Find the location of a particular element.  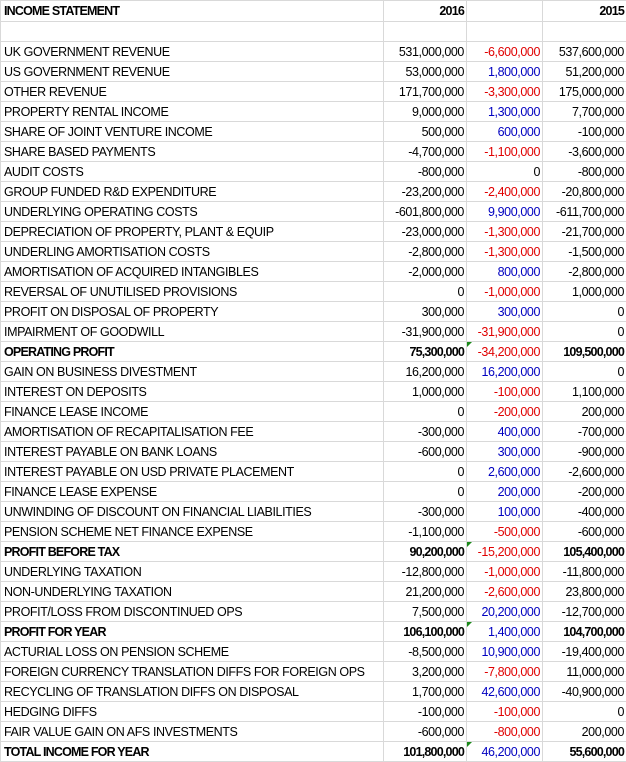

value-diff: 200,000 is located at coordinates (504, 491).